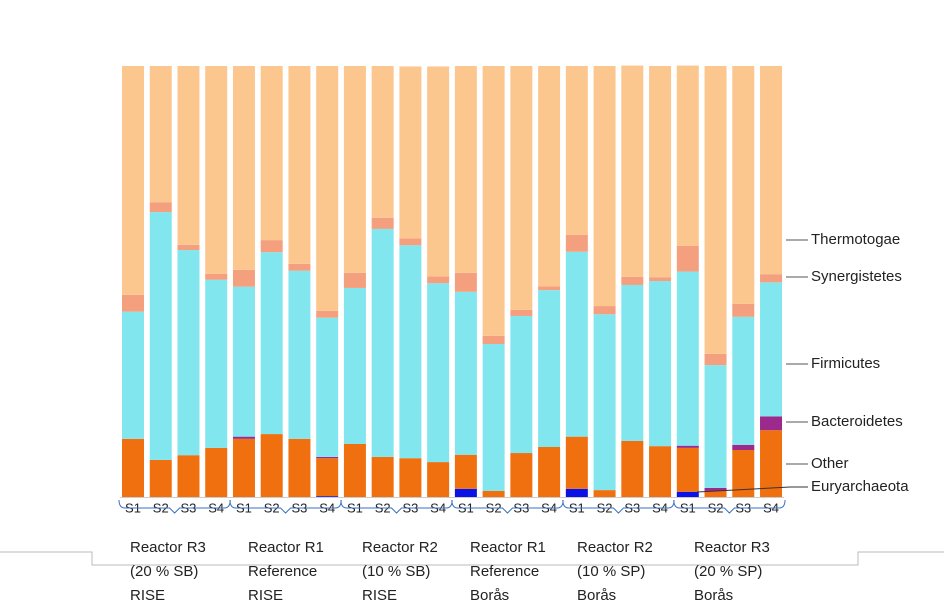 This screenshot has height=606, width=944. What do you see at coordinates (508, 547) in the screenshot?
I see `group-label: Reactor R1` at bounding box center [508, 547].